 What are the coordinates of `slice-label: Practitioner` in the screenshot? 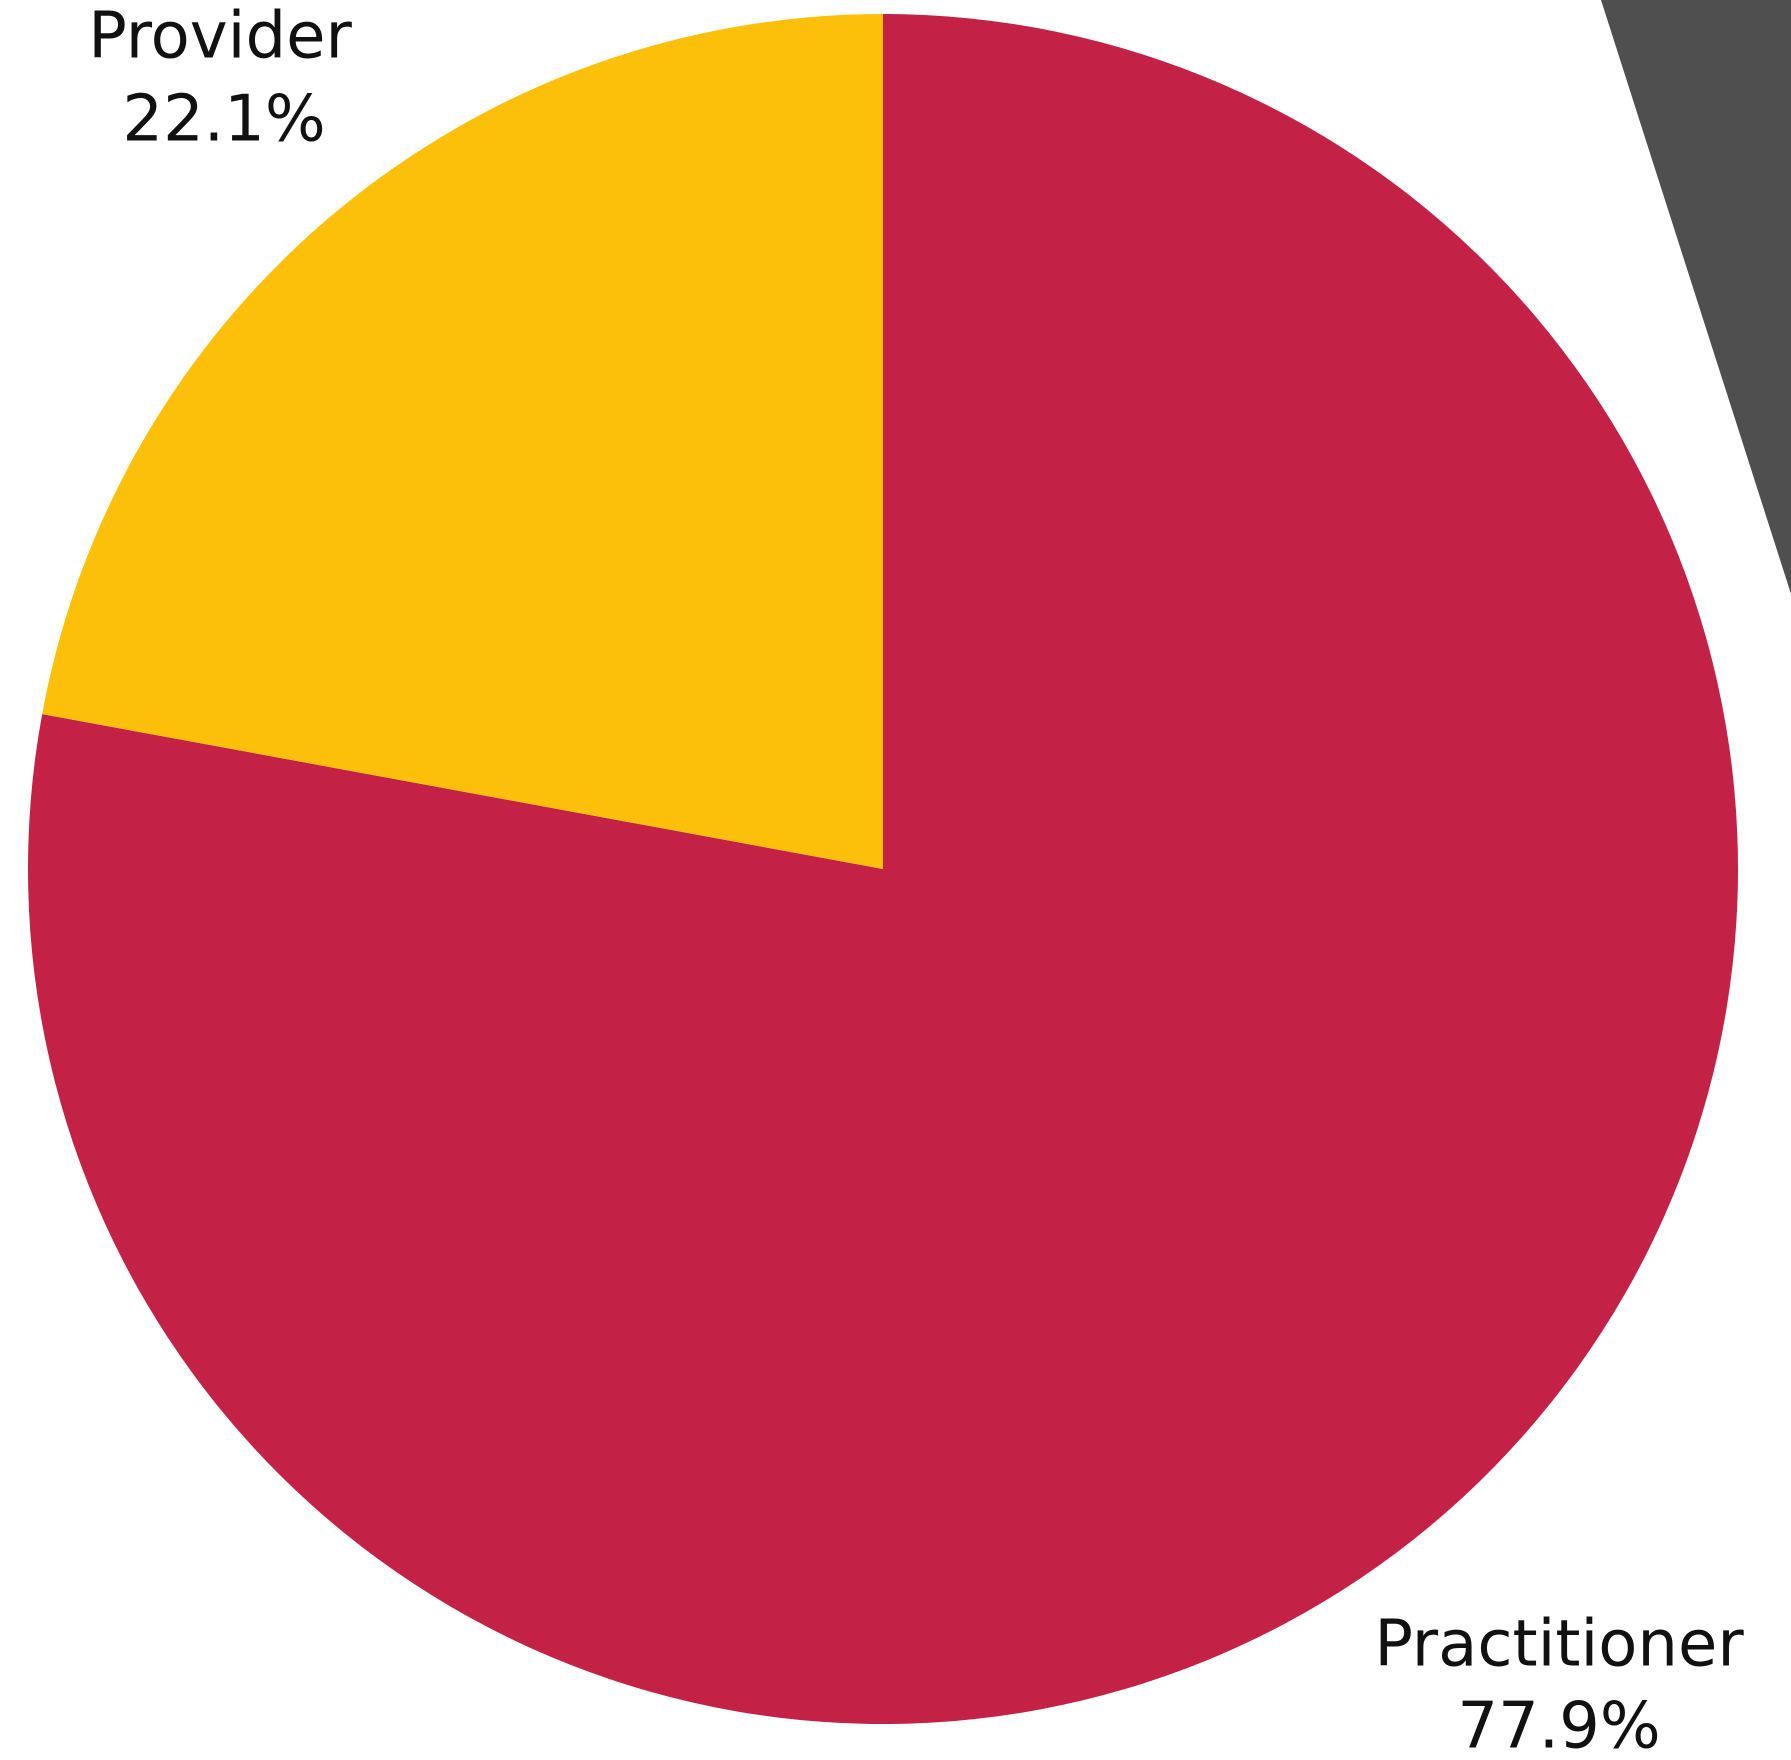 It's located at (1559, 1645).